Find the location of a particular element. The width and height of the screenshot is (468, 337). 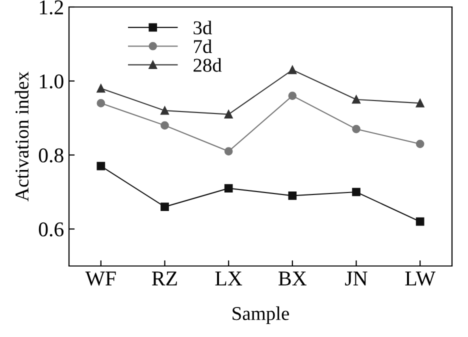

x-tick-label: JN is located at coordinates (356, 279).